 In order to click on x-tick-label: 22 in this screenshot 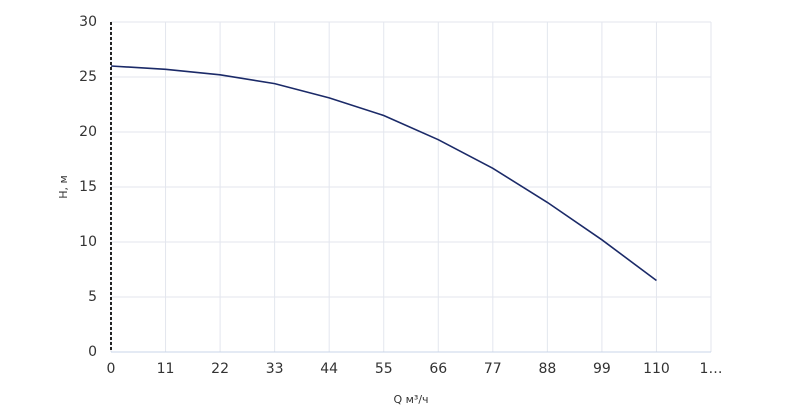, I will do `click(220, 369)`.